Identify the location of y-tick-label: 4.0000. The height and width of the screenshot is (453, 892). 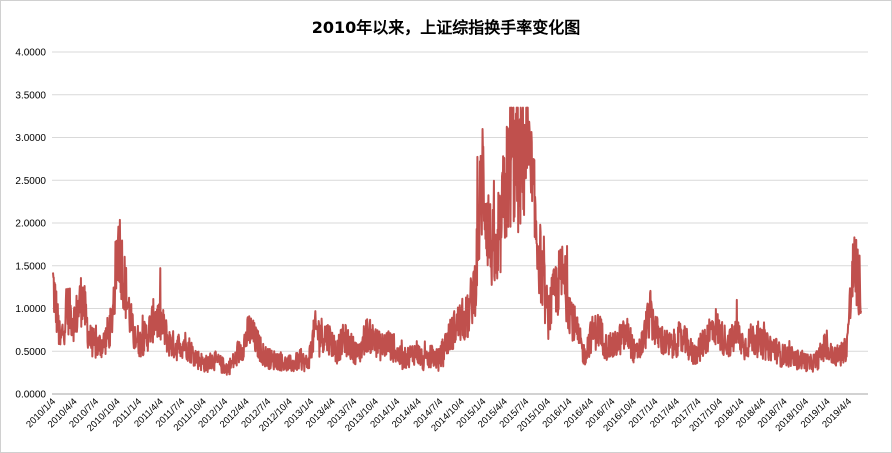
(30, 53).